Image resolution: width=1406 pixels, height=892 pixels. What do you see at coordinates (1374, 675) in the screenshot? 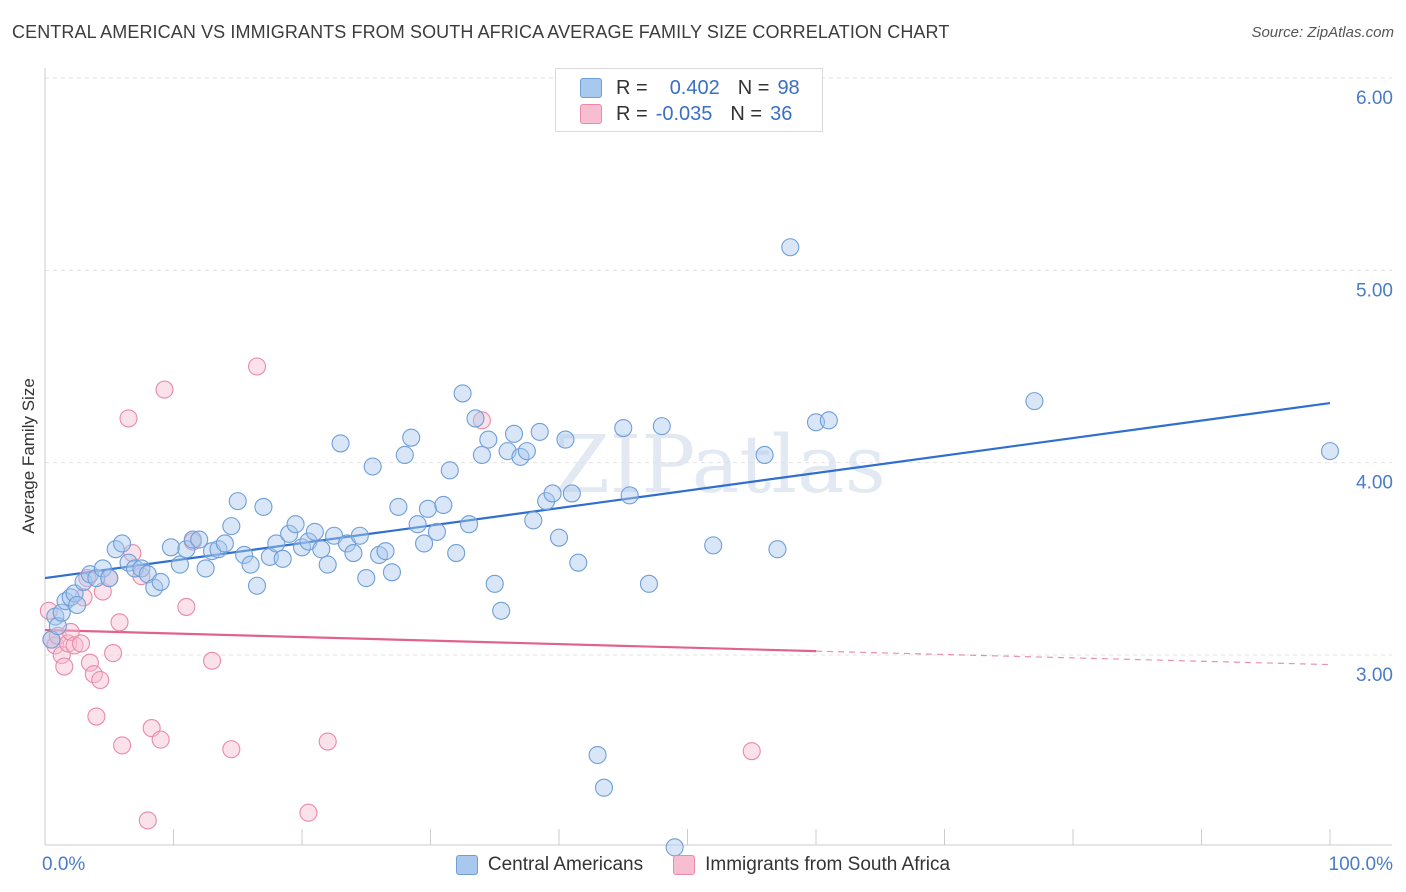
I see `y-tick-label: 3.00` at bounding box center [1374, 675].